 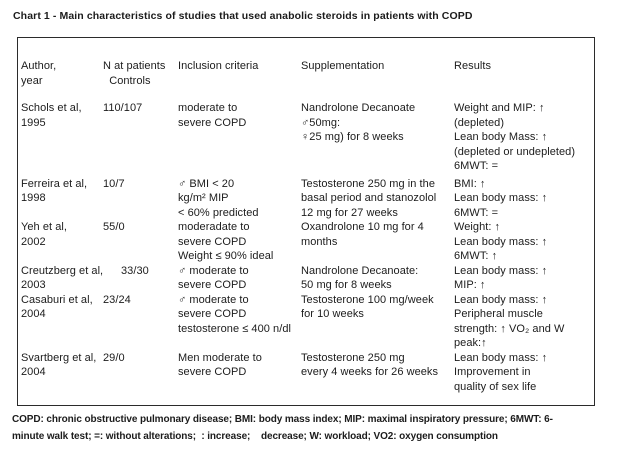 What do you see at coordinates (134, 73) in the screenshot?
I see `header-n-patients-controls: N at patients Controls` at bounding box center [134, 73].